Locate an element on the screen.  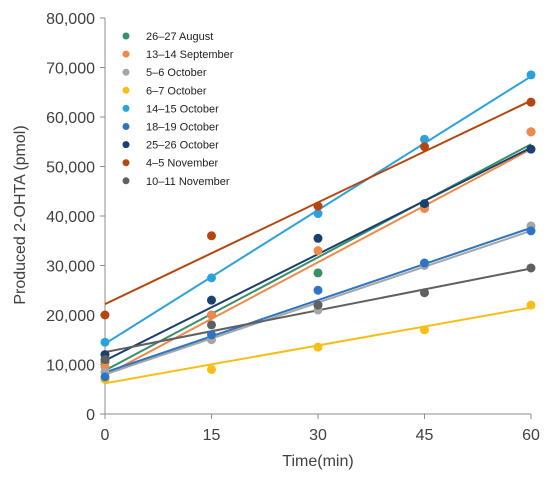
legend-label-series-8: 10–11 November is located at coordinates (188, 182).